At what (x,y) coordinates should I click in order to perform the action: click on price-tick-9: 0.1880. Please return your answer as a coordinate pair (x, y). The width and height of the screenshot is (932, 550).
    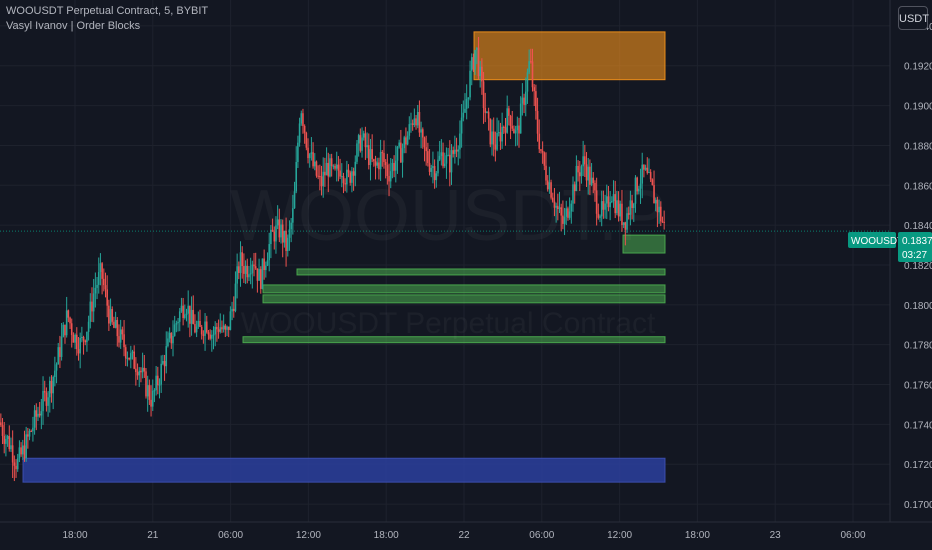
    Looking at the image, I should click on (918, 146).